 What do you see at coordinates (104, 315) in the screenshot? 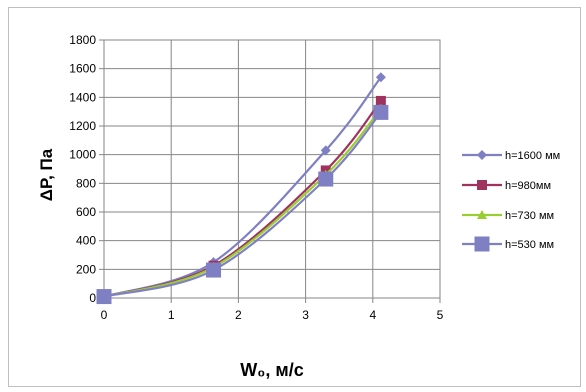
I see `x-tick-label: 0` at bounding box center [104, 315].